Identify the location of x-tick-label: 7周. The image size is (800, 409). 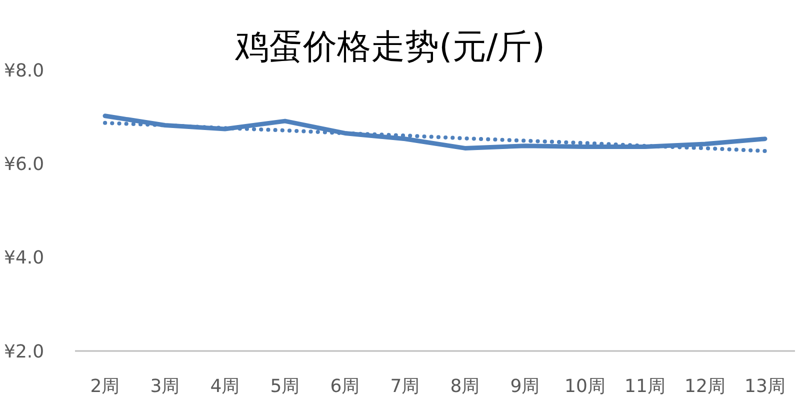
(405, 386).